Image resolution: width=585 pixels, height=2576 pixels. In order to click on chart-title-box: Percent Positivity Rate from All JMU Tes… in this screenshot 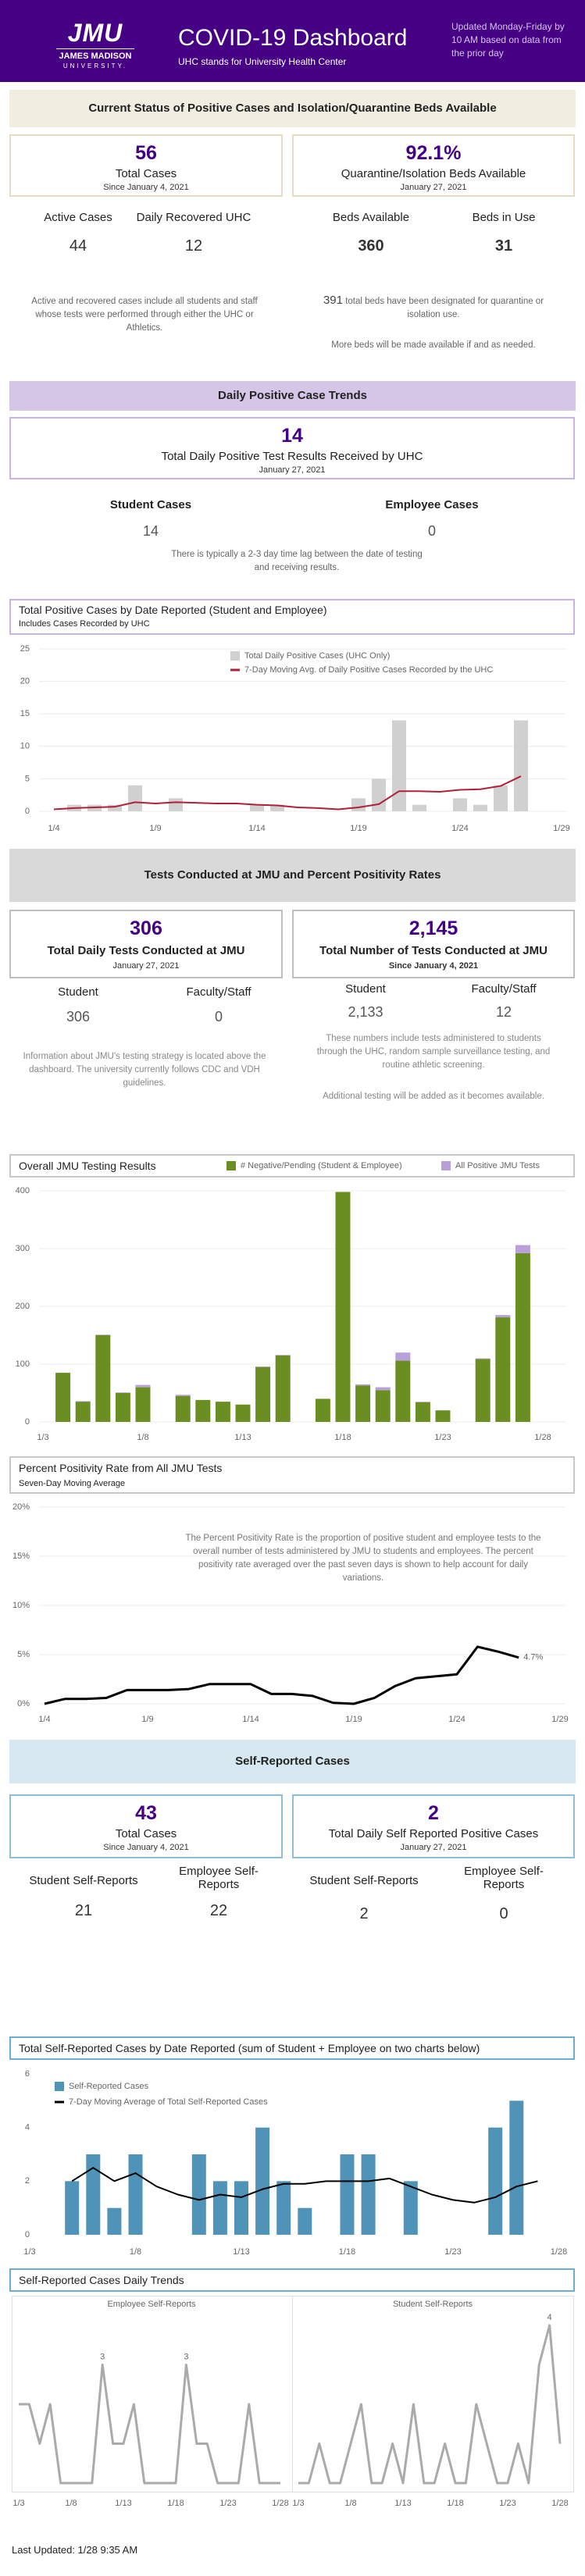, I will do `click(292, 1475)`.